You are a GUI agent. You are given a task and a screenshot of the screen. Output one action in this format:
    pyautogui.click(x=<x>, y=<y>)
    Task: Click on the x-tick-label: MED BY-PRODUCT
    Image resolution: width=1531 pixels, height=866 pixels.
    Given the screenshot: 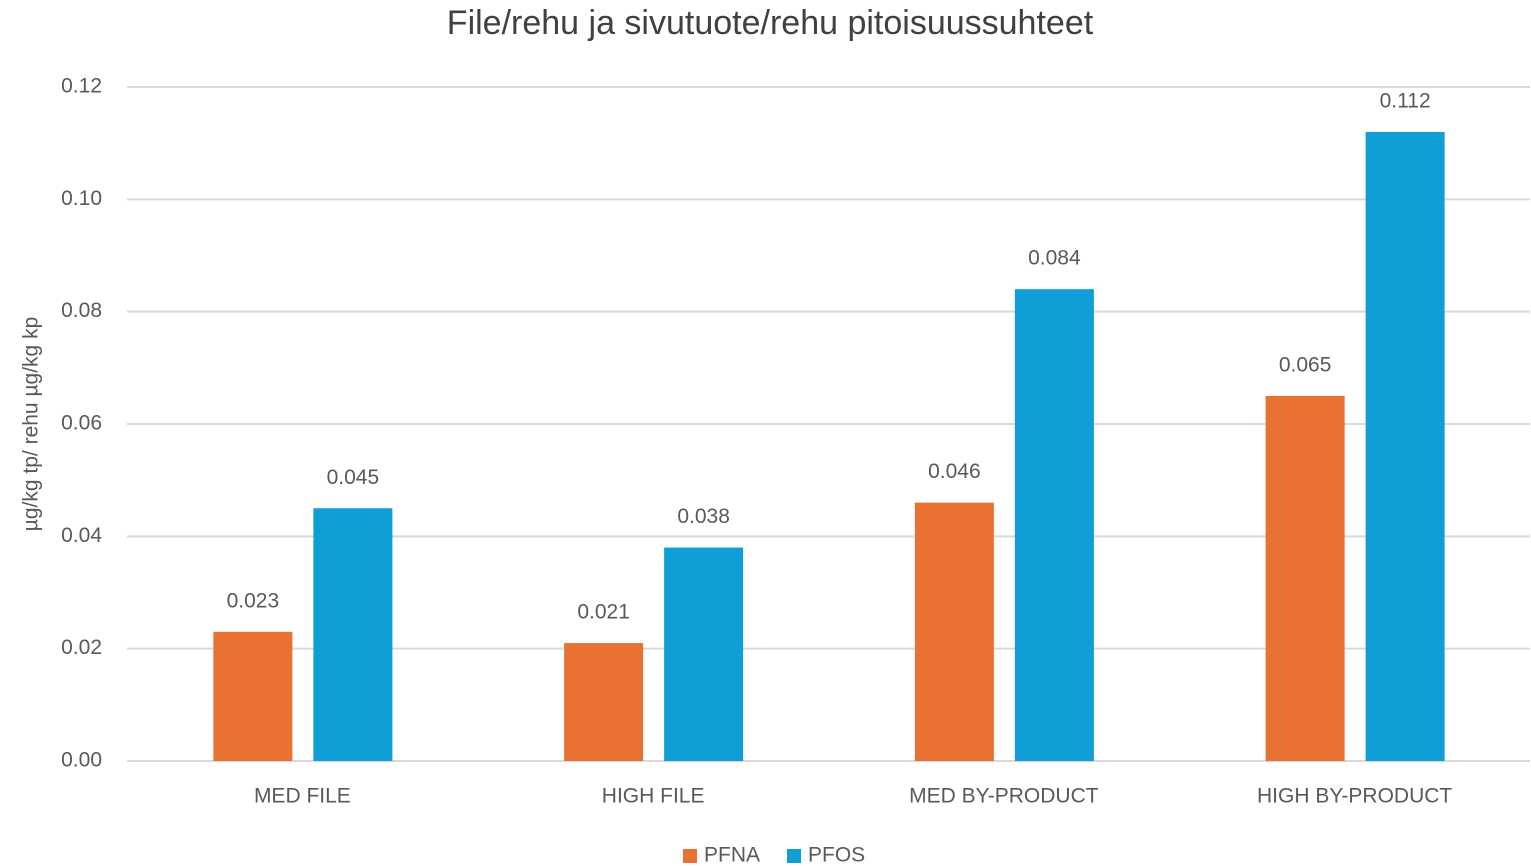 What is the action you would take?
    pyautogui.click(x=1004, y=796)
    